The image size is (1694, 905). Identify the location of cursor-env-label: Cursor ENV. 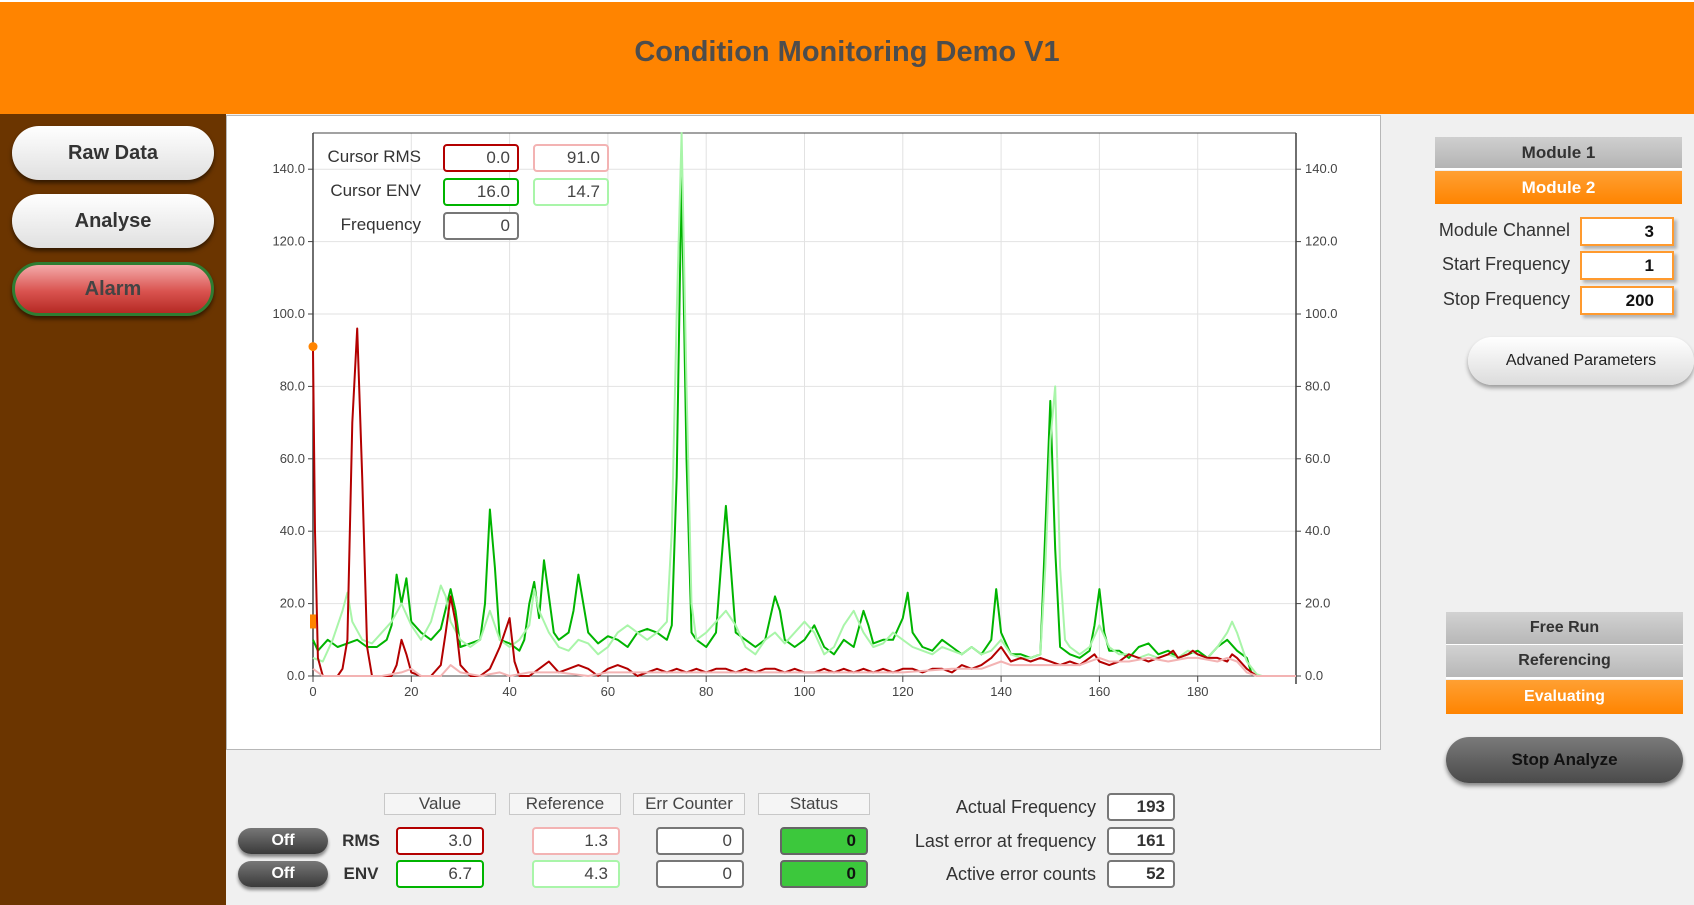
(375, 190).